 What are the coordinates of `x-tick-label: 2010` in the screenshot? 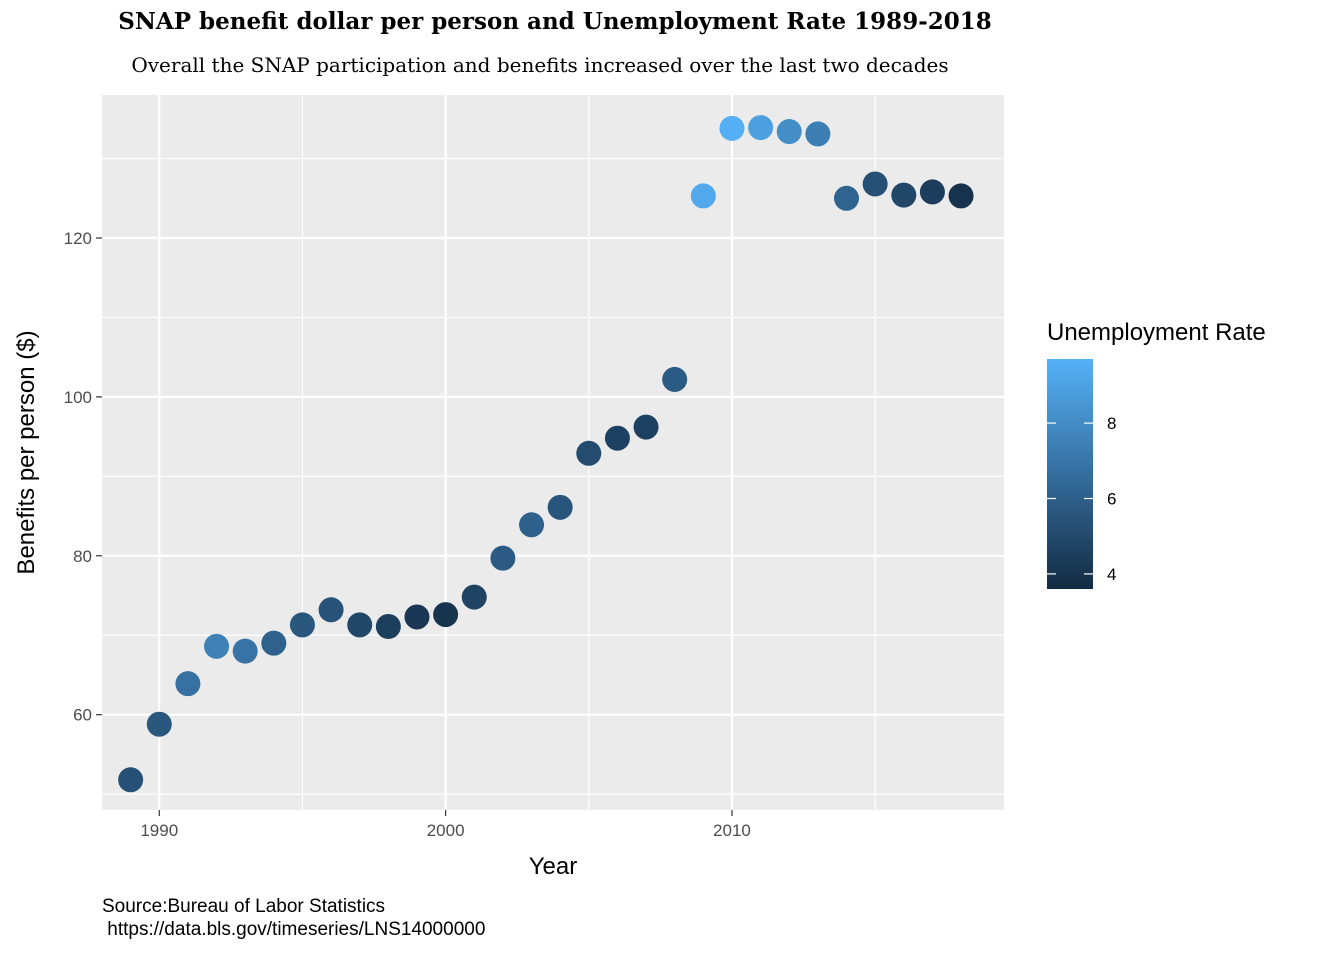 It's located at (732, 830).